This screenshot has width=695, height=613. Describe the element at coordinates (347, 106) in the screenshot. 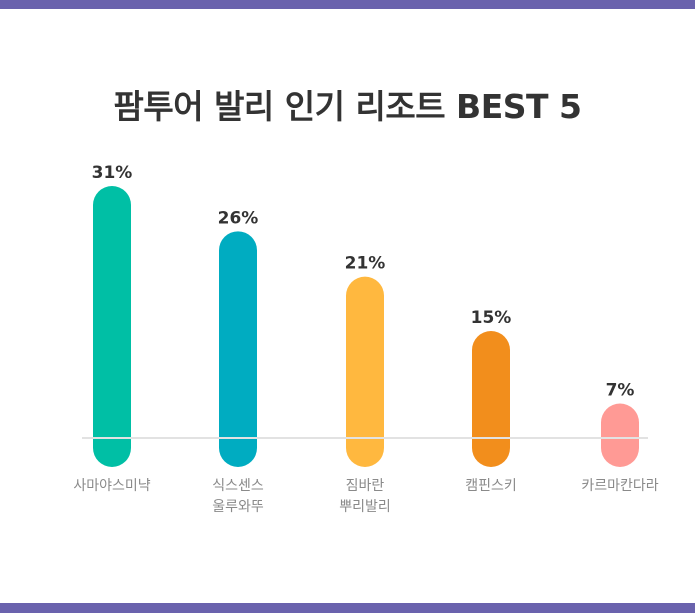

I see `chart-title: 팜투어 발리 인기 리조트 BEST 5` at that location.